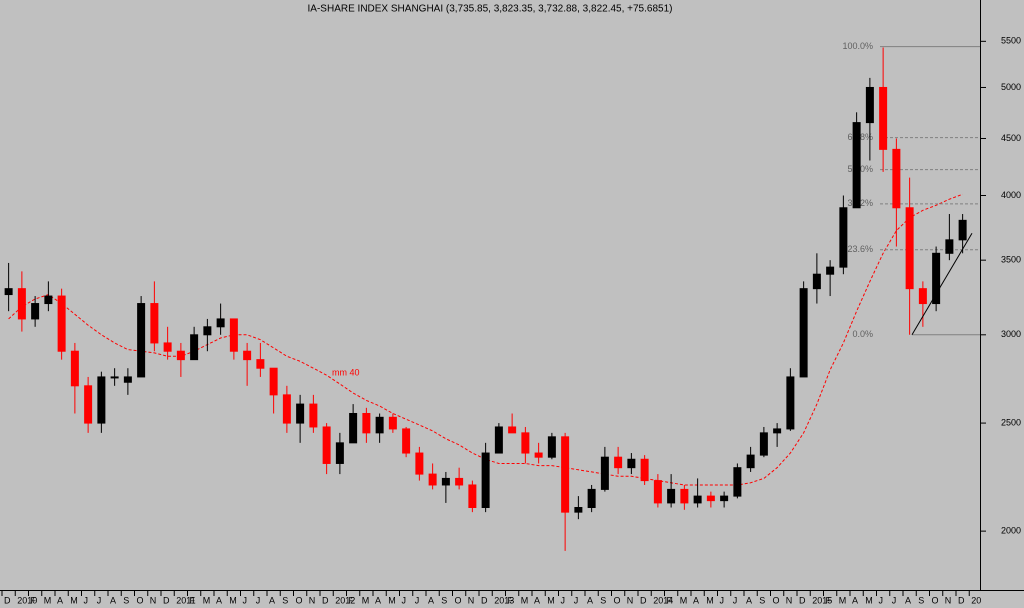  I want to click on fib-label: 23.6%, so click(860, 249).